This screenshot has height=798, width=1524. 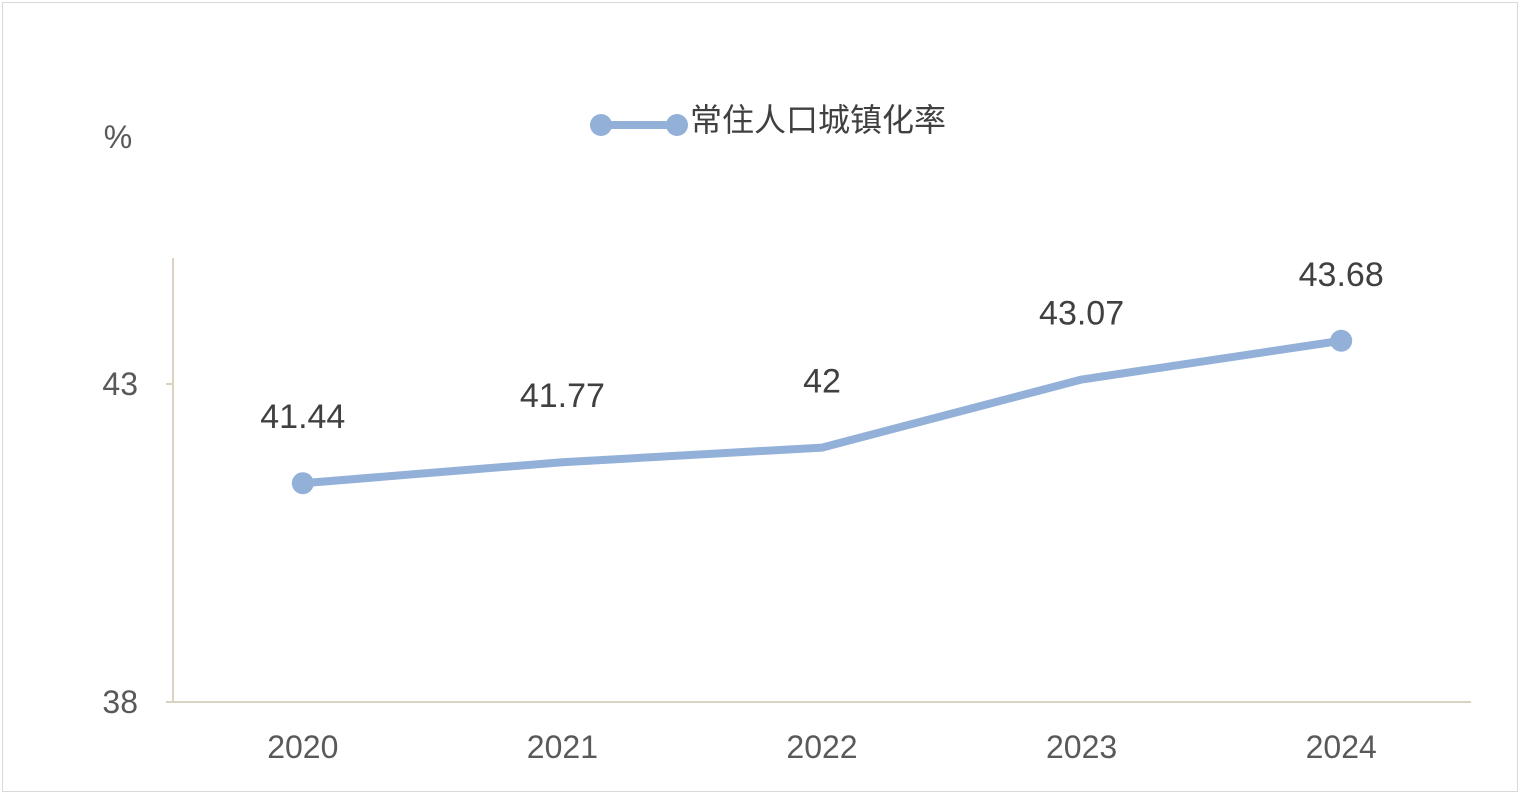 I want to click on data-label: 42, so click(x=822, y=382).